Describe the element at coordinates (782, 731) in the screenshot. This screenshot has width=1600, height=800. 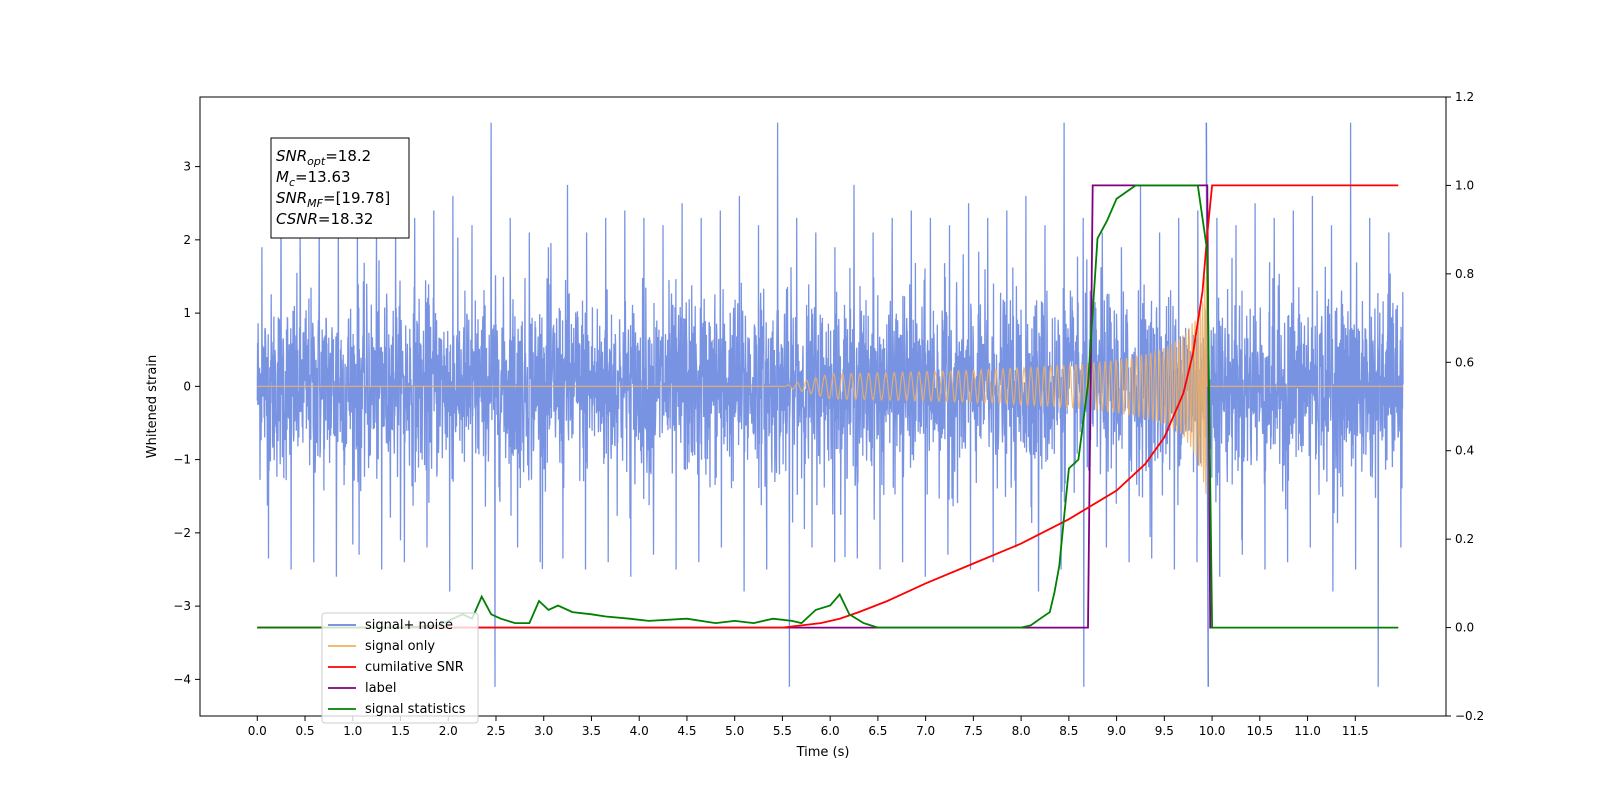
I see `x-tick-label: 5.5` at that location.